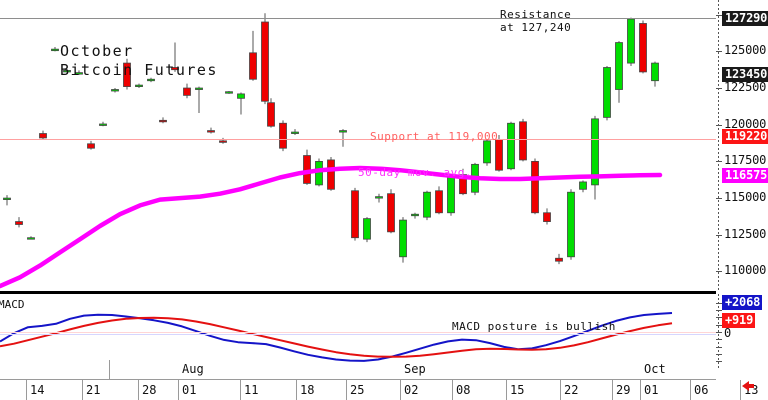  What do you see at coordinates (655, 369) in the screenshot?
I see `x-axis-month-label: Oct` at bounding box center [655, 369].